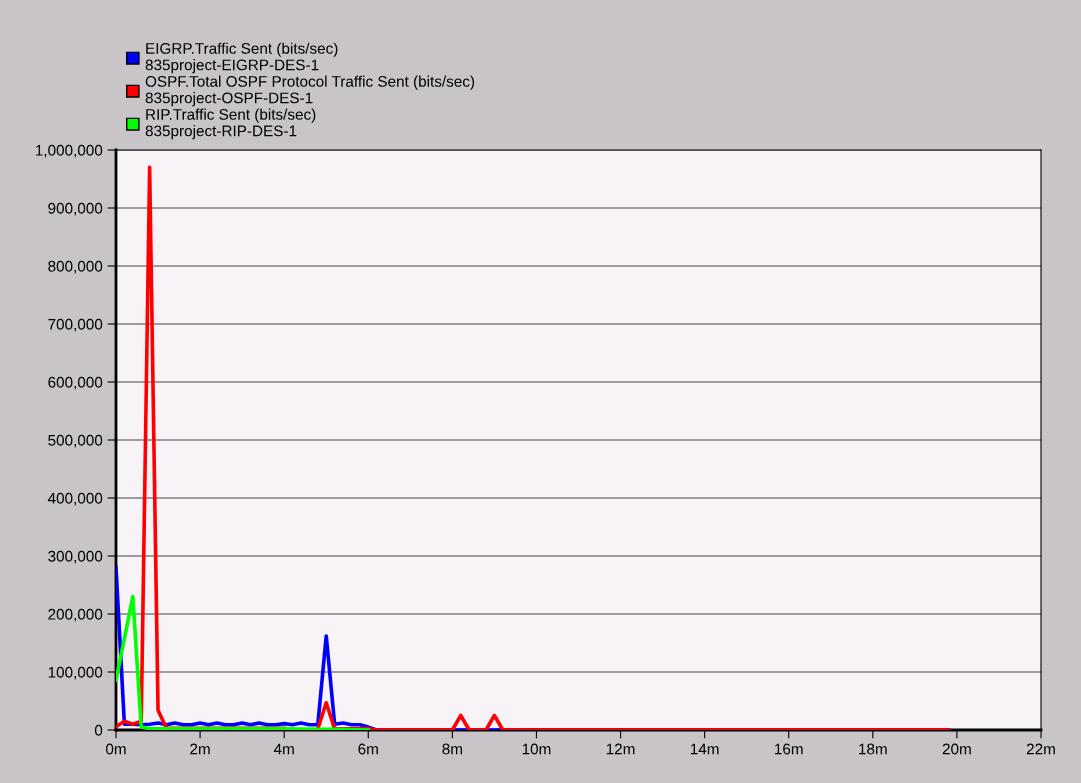  What do you see at coordinates (310, 91) in the screenshot?
I see `legend-label: OSPF.Total OSPF Protocol Traffic Sent (bits/sec) 835project-OSPF-DES-1` at bounding box center [310, 91].